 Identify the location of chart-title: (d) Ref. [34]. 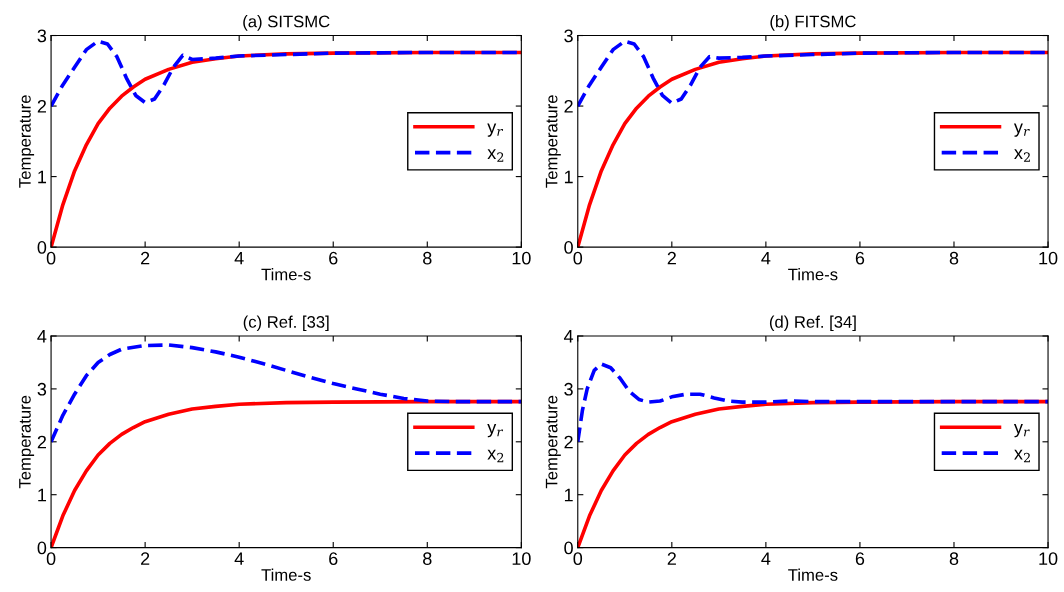
(812, 323).